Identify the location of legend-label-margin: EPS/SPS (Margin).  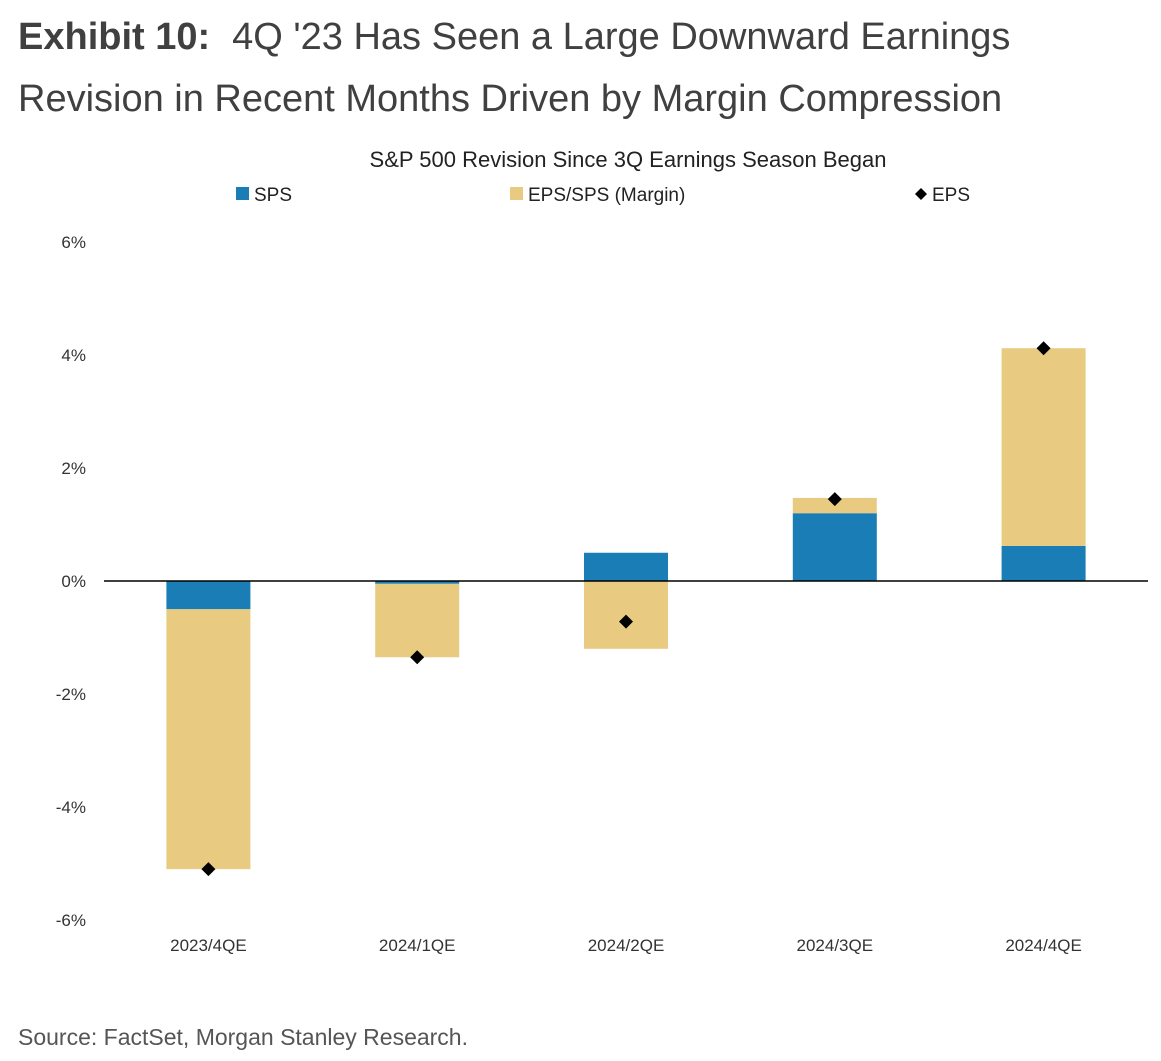
(606, 195).